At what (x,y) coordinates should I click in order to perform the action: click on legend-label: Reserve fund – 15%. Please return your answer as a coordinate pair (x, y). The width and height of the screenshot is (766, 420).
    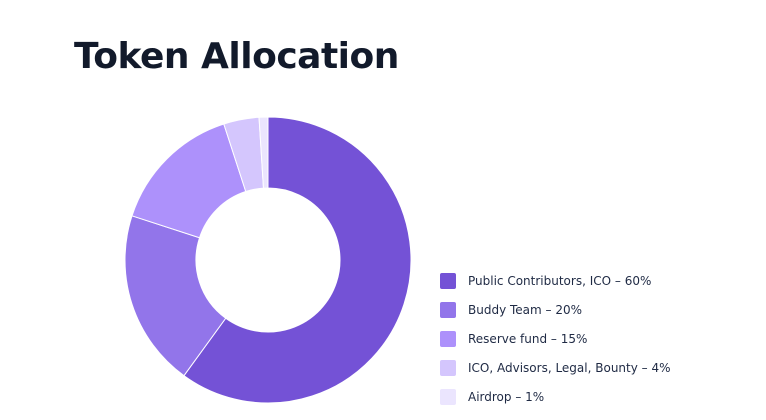
    Looking at the image, I should click on (528, 338).